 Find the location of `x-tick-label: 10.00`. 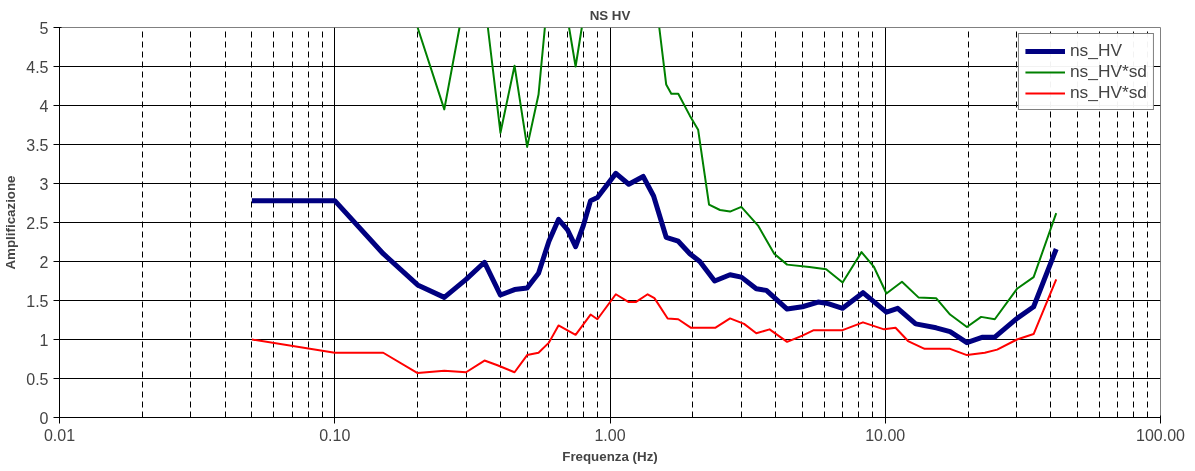

x-tick-label: 10.00 is located at coordinates (885, 435).